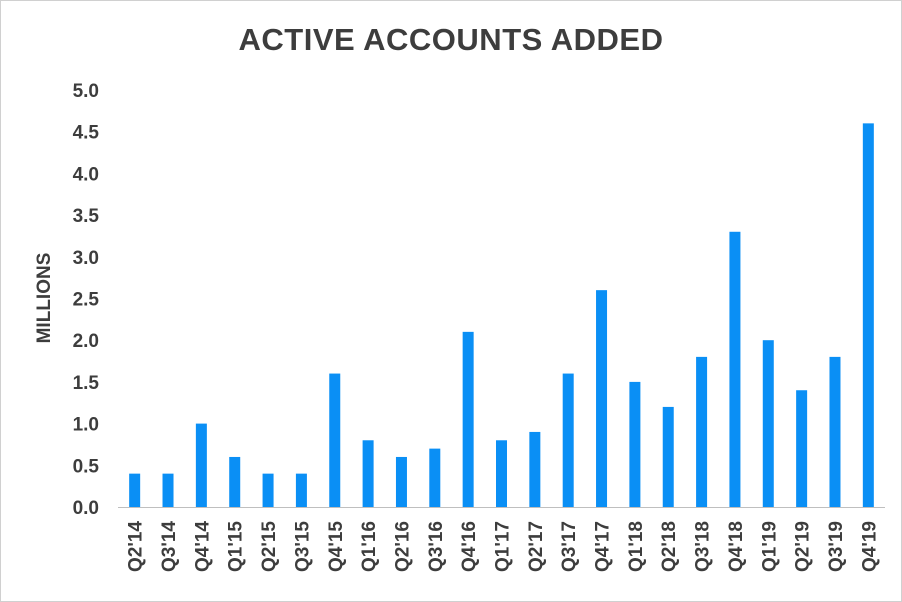 The width and height of the screenshot is (902, 602). I want to click on x-tick-label: Q3'19, so click(836, 546).